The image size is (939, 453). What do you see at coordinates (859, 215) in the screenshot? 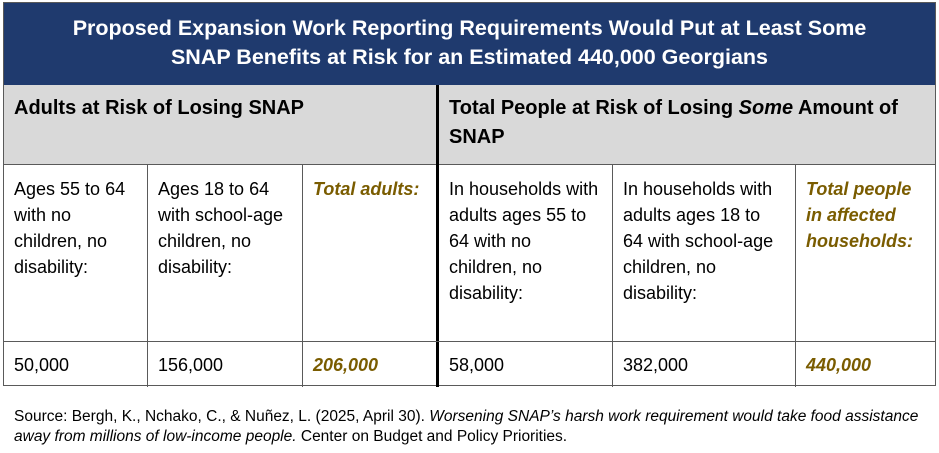
I see `col-label-total-people: Total people in affected households:` at bounding box center [859, 215].